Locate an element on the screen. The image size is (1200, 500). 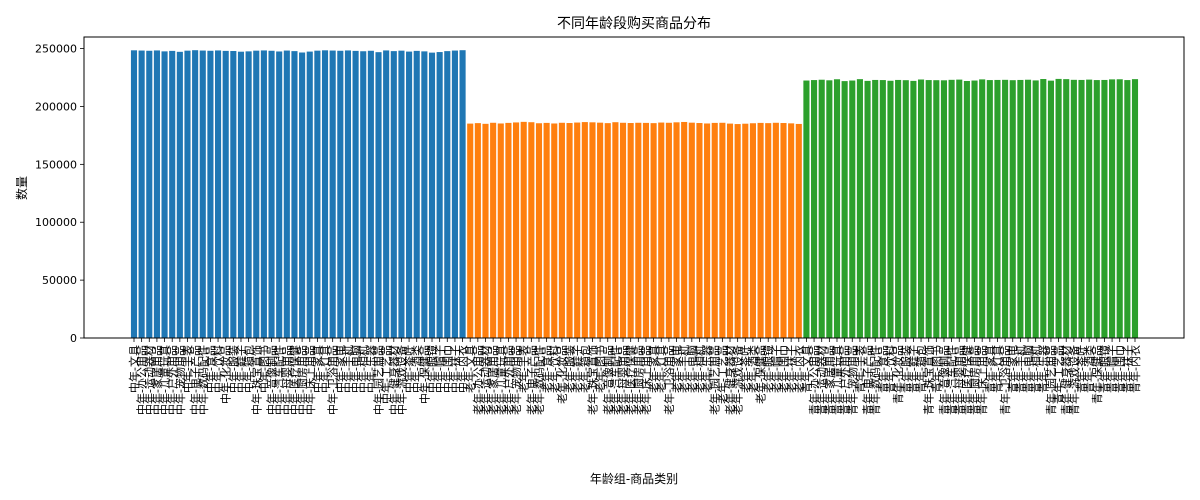
x-tick-label: 中年-珠宝首饰 is located at coordinates (256, 380).